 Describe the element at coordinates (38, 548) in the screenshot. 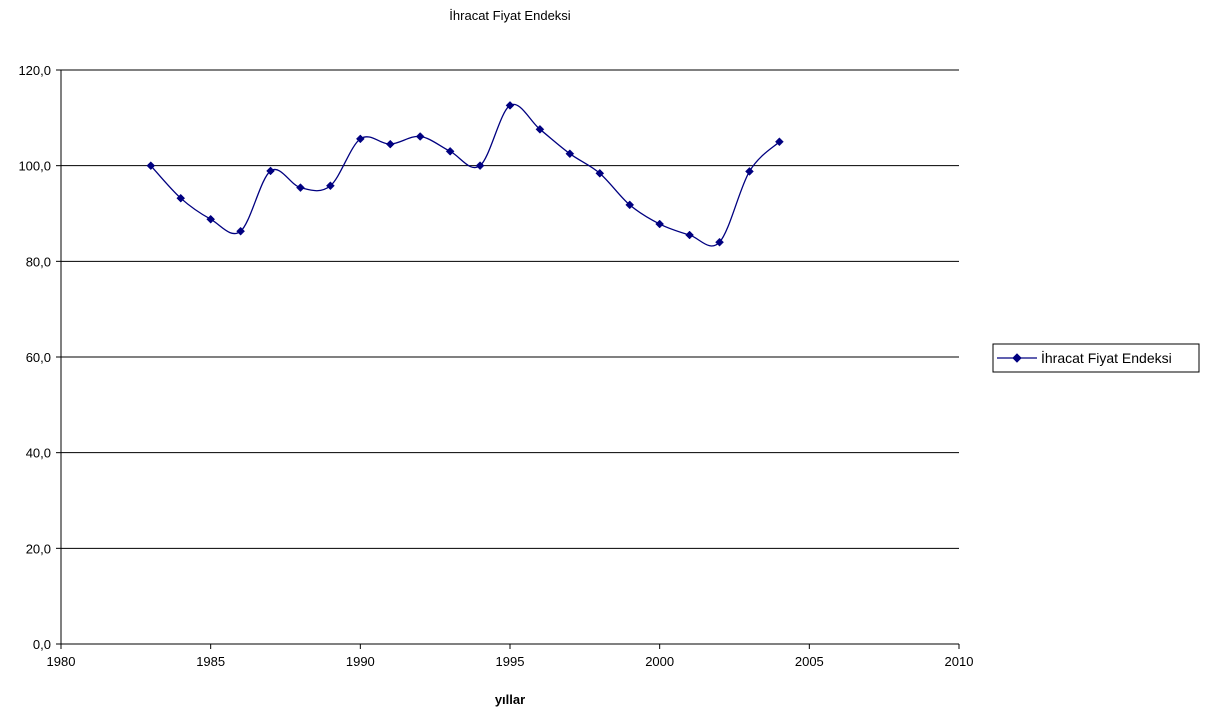

I see `y-tick-label: 20,0` at that location.